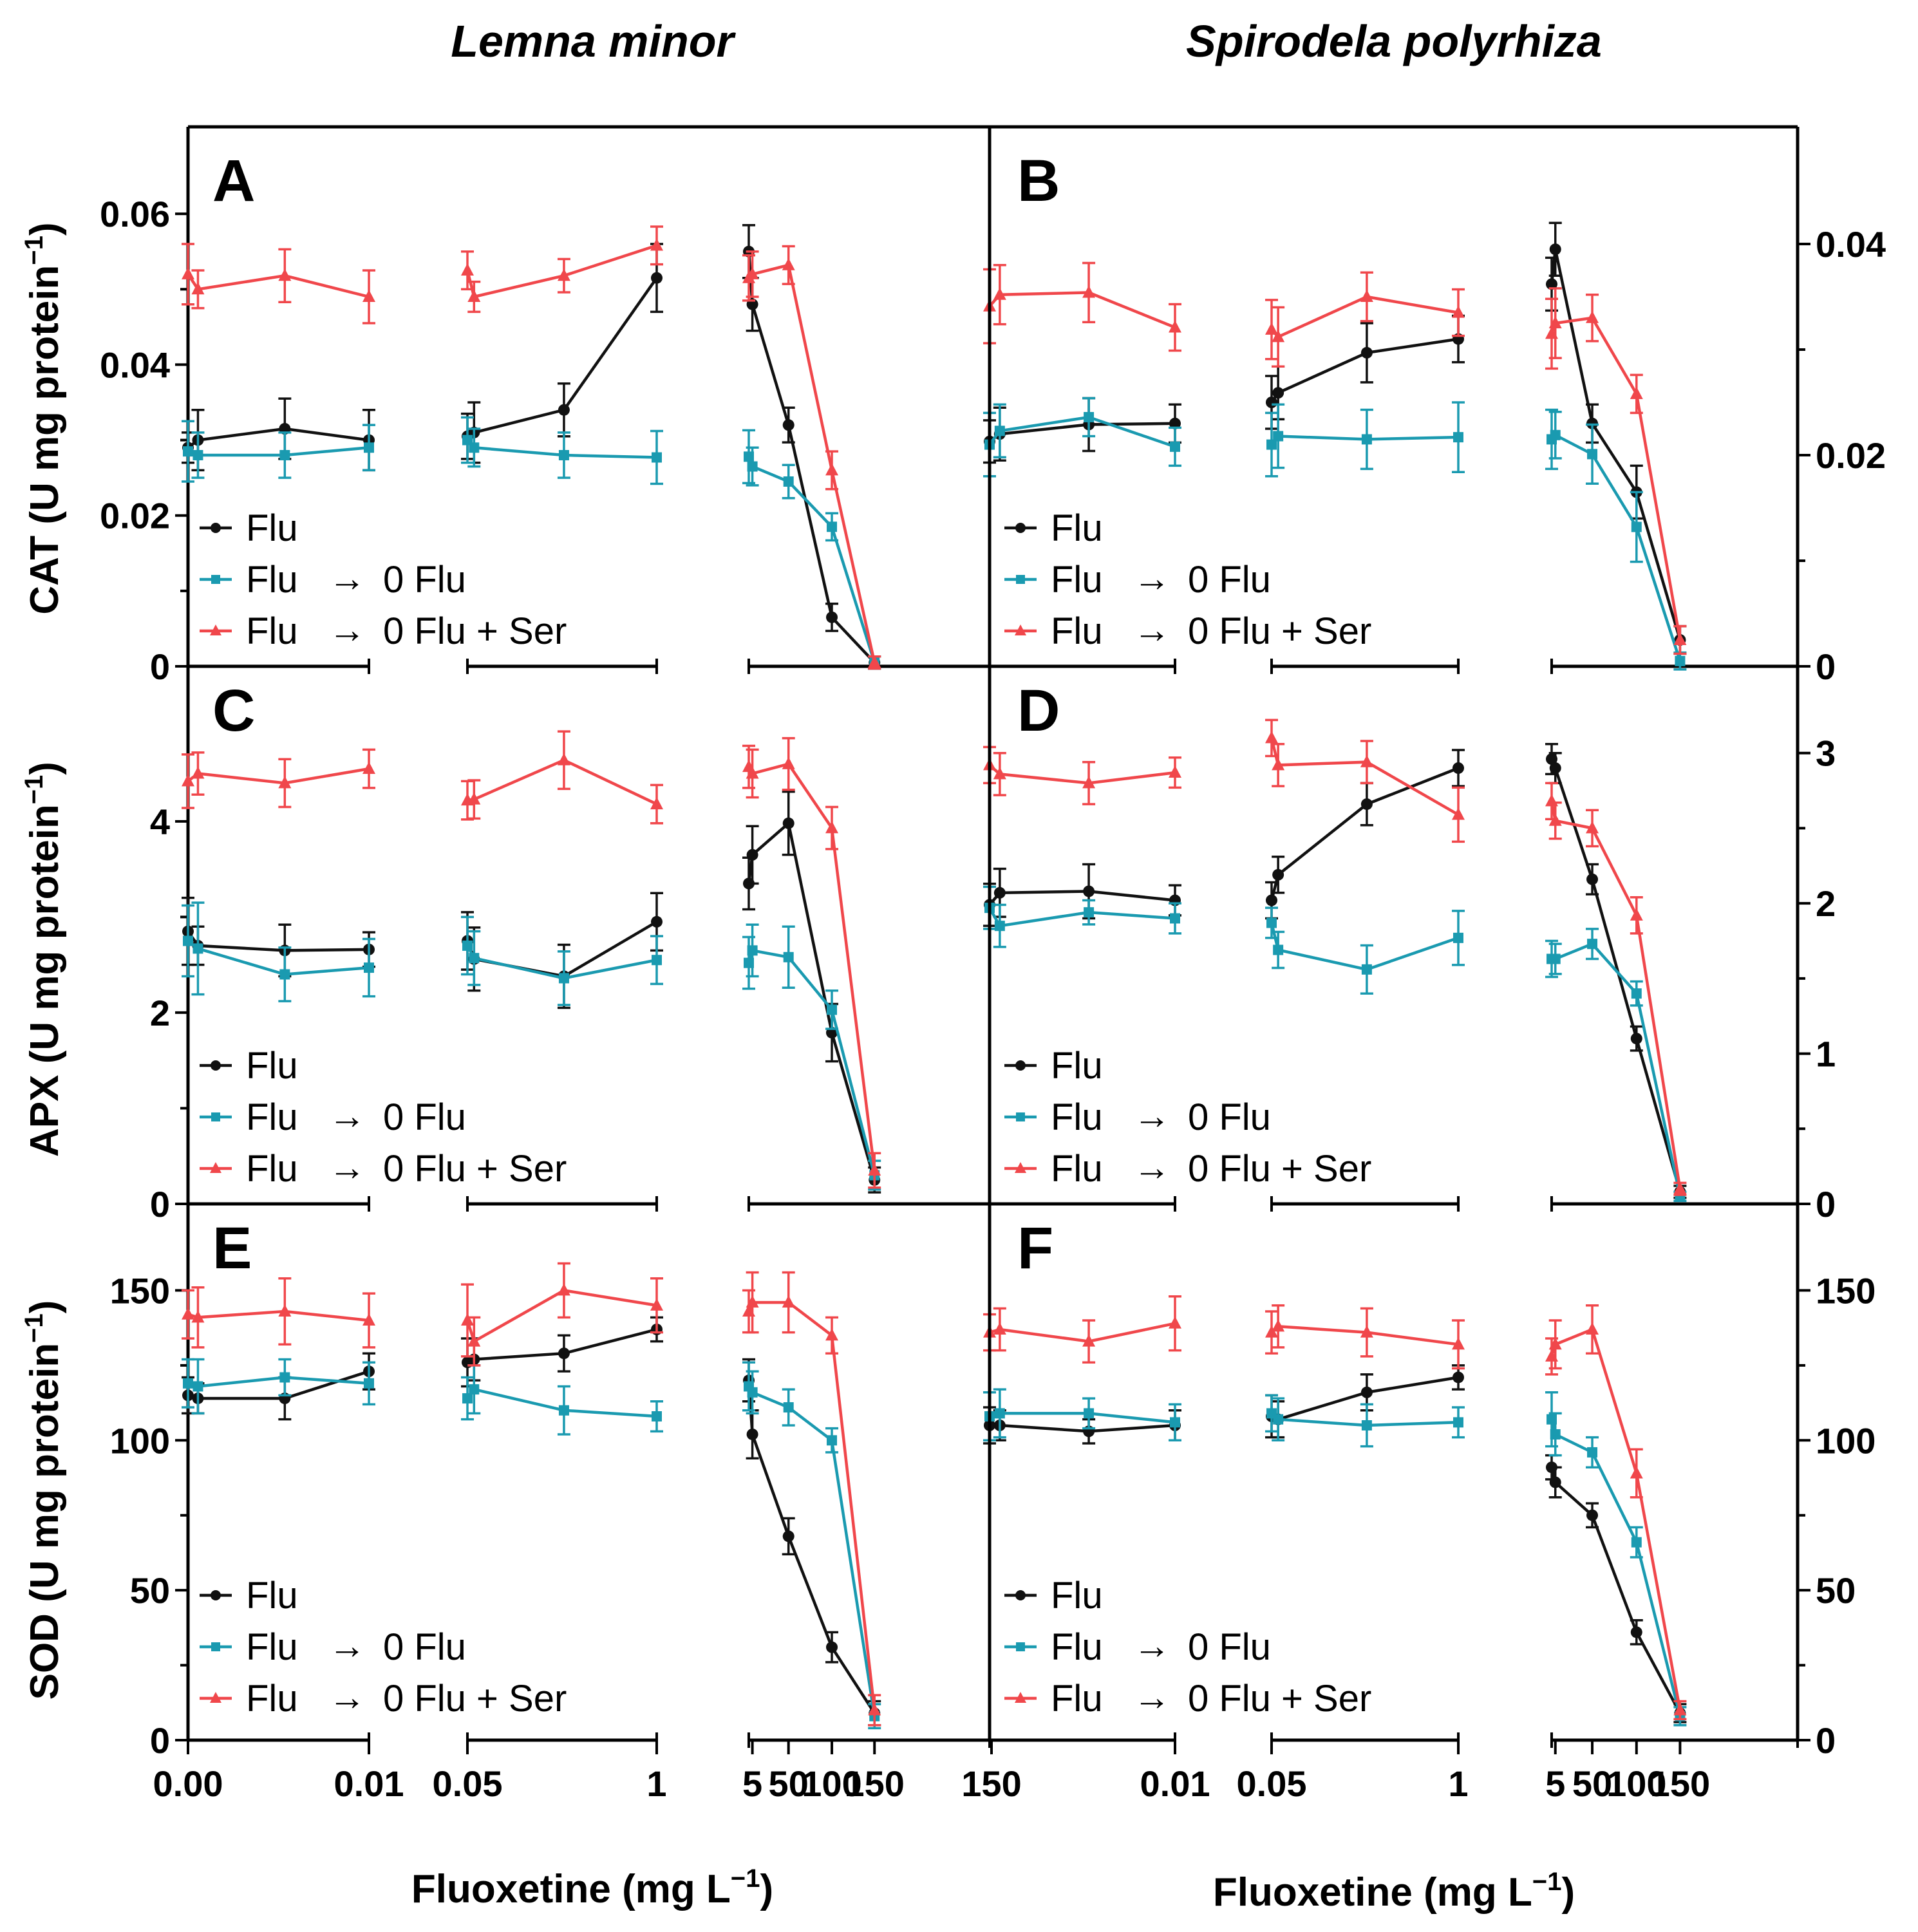  I want to click on y-tick-label: 0.06, so click(135, 214).